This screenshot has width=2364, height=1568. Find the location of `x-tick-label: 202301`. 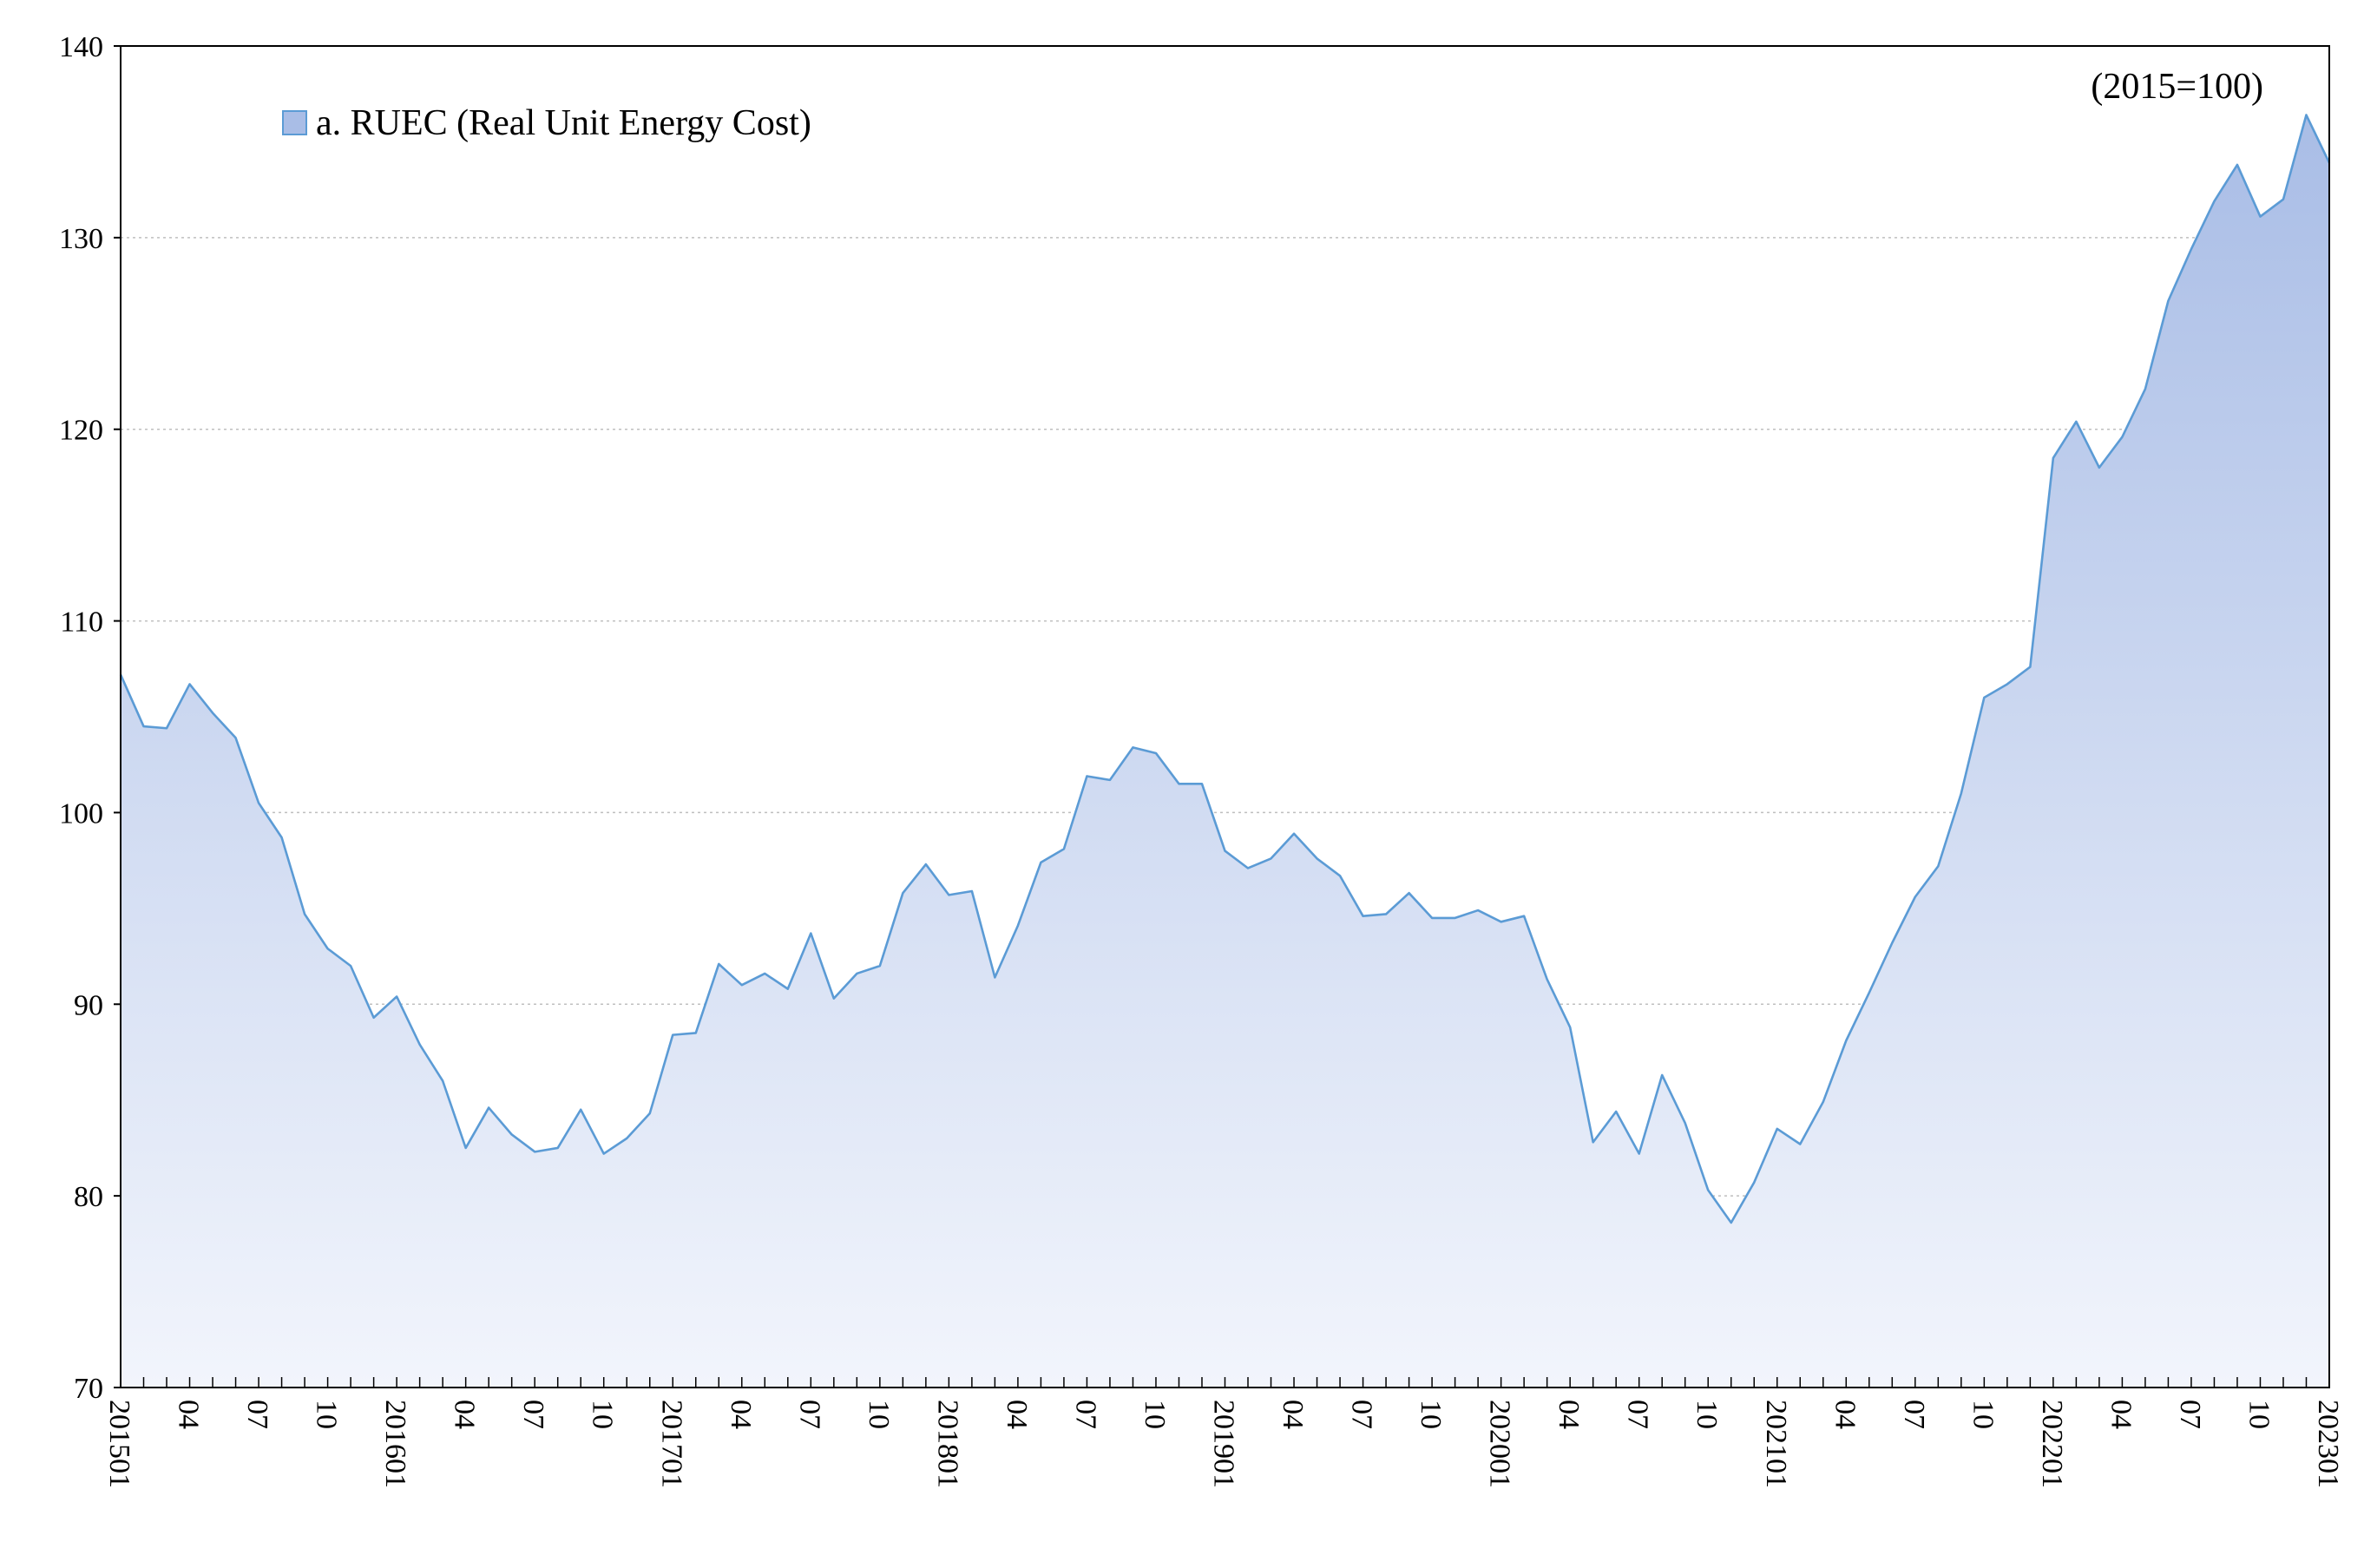

x-tick-label: 202301 is located at coordinates (2328, 1444).